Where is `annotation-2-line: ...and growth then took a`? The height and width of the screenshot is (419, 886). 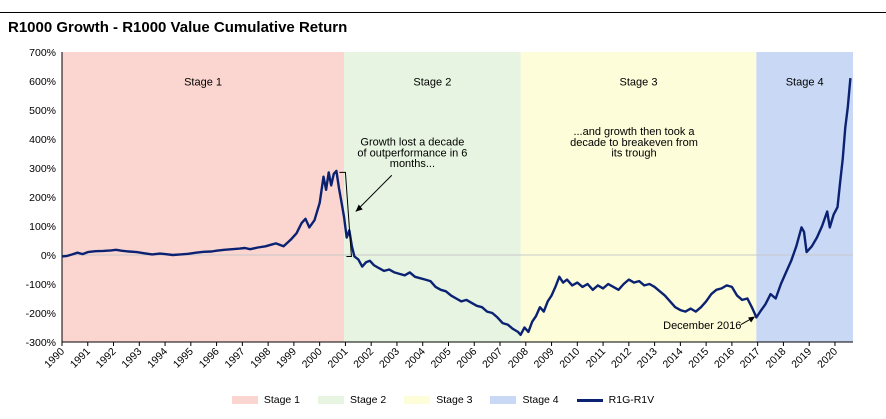 annotation-2-line: ...and growth then took a is located at coordinates (634, 132).